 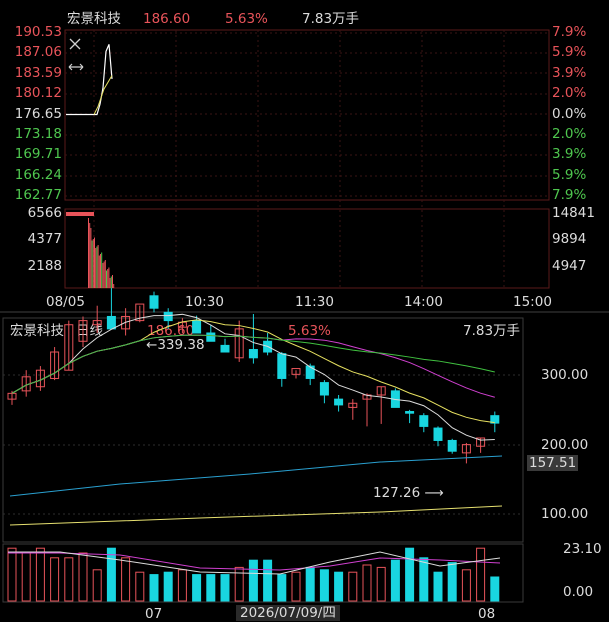 I want to click on daily-volume: 7.83万手, so click(x=492, y=331).